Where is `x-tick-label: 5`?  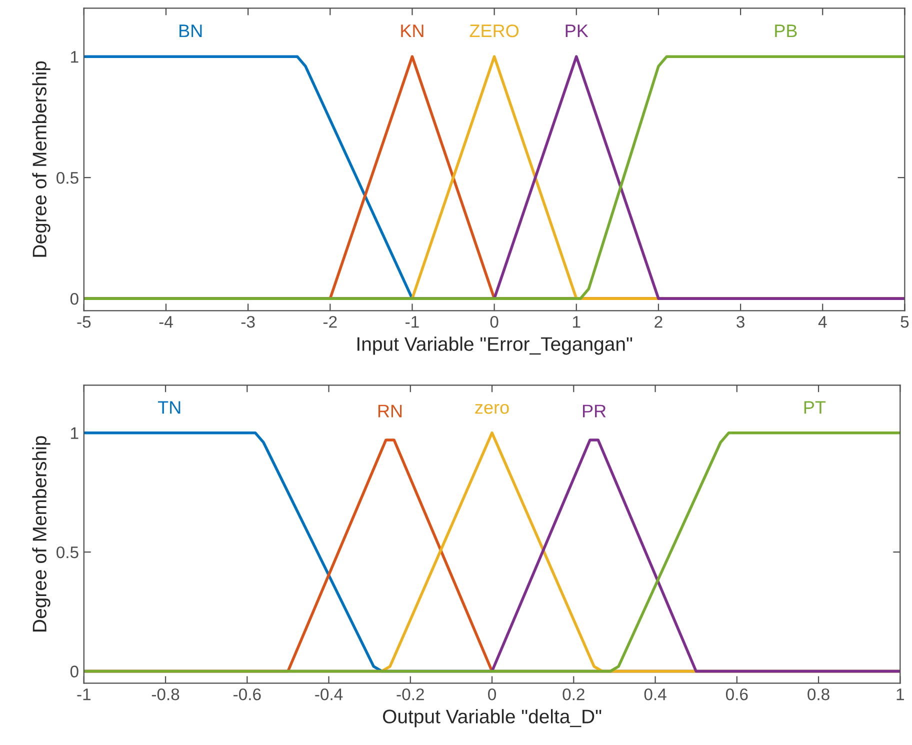
x-tick-label: 5 is located at coordinates (904, 322).